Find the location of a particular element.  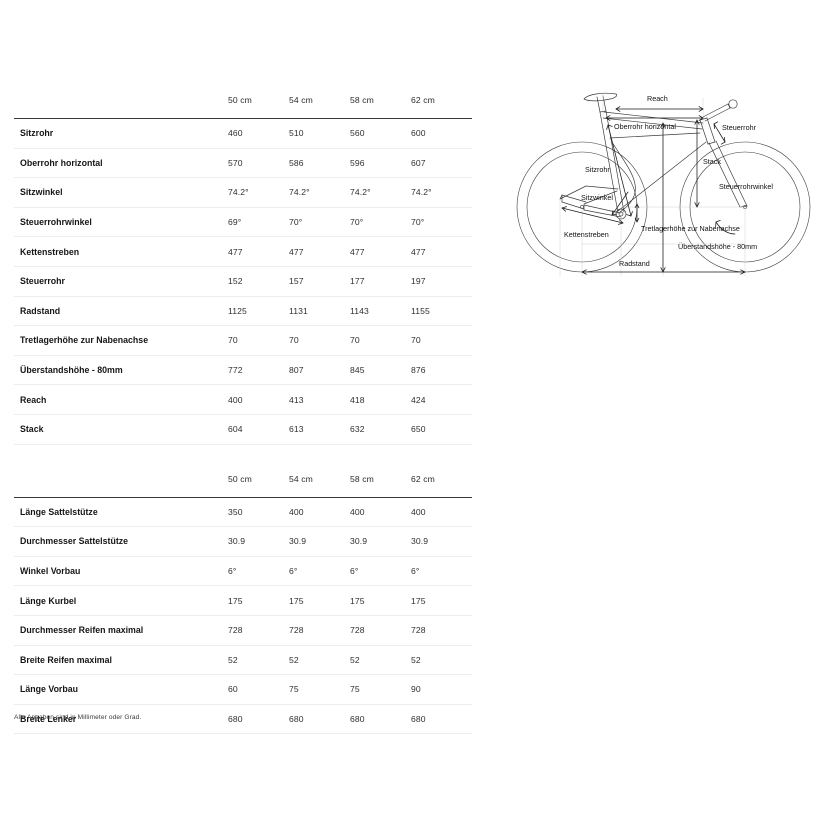

row-label: Durchmesser Sattelstütze is located at coordinates (121, 541).